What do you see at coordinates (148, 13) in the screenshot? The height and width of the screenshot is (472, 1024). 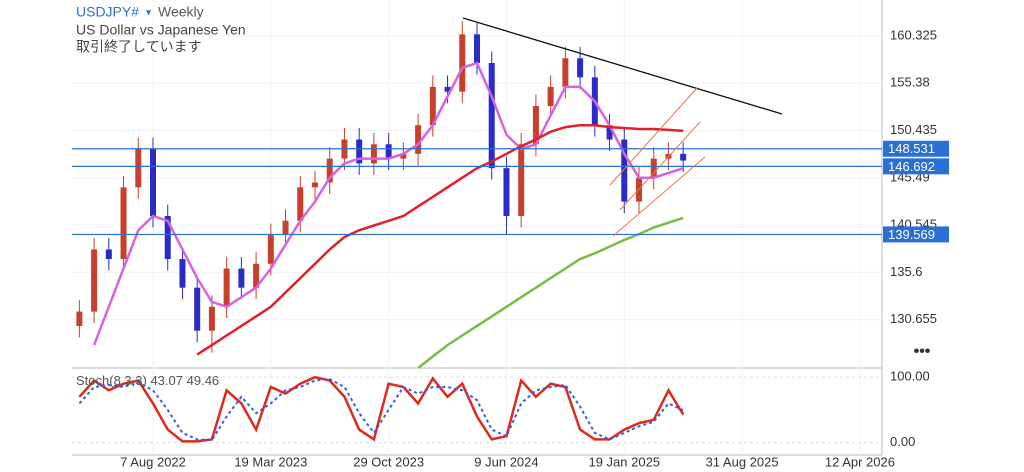 I see `dropdown-icon: ▾` at bounding box center [148, 13].